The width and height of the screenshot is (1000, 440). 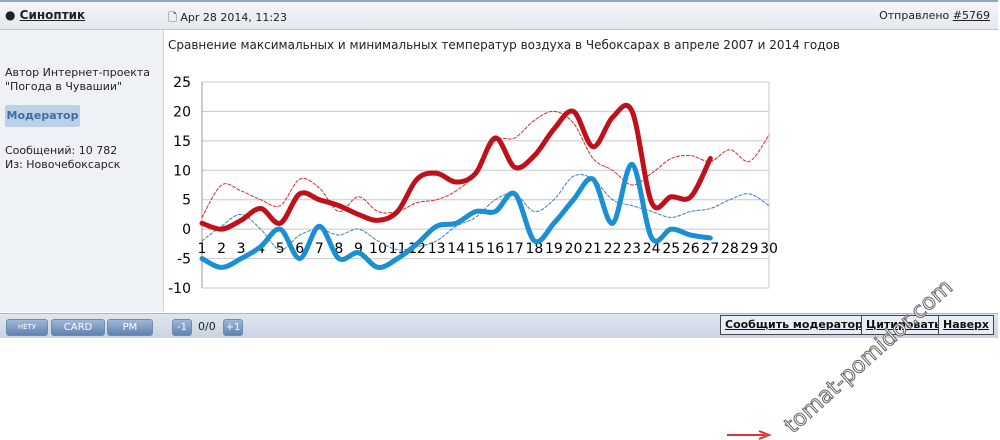 I want to click on posts: Сообщений: 10 782, so click(x=61, y=150).